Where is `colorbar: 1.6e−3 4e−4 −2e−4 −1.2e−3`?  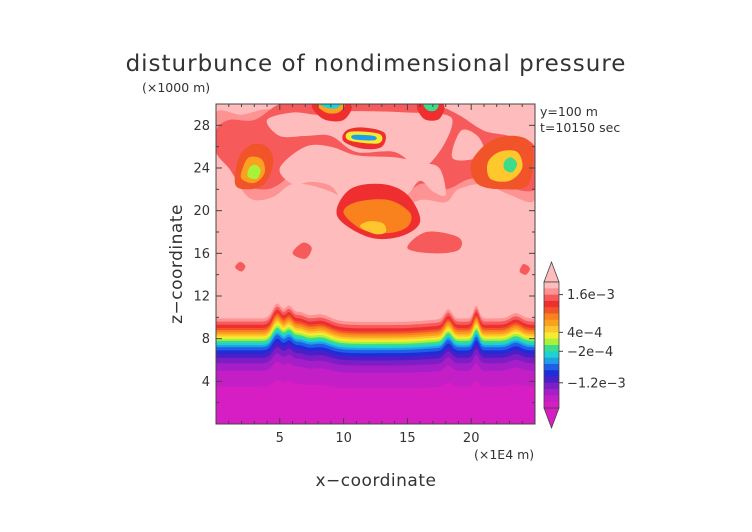 colorbar: 1.6e−3 4e−4 −2e−4 −1.2e−3 is located at coordinates (584, 345).